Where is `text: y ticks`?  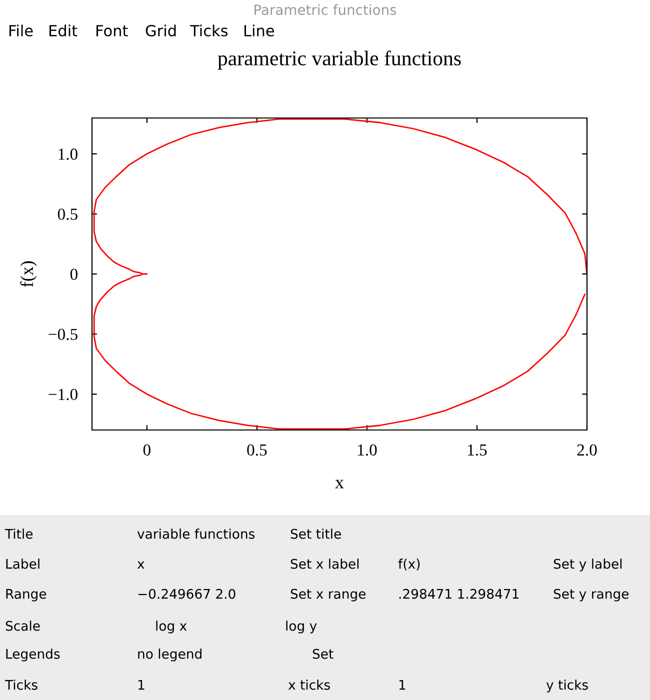
text: y ticks is located at coordinates (567, 686).